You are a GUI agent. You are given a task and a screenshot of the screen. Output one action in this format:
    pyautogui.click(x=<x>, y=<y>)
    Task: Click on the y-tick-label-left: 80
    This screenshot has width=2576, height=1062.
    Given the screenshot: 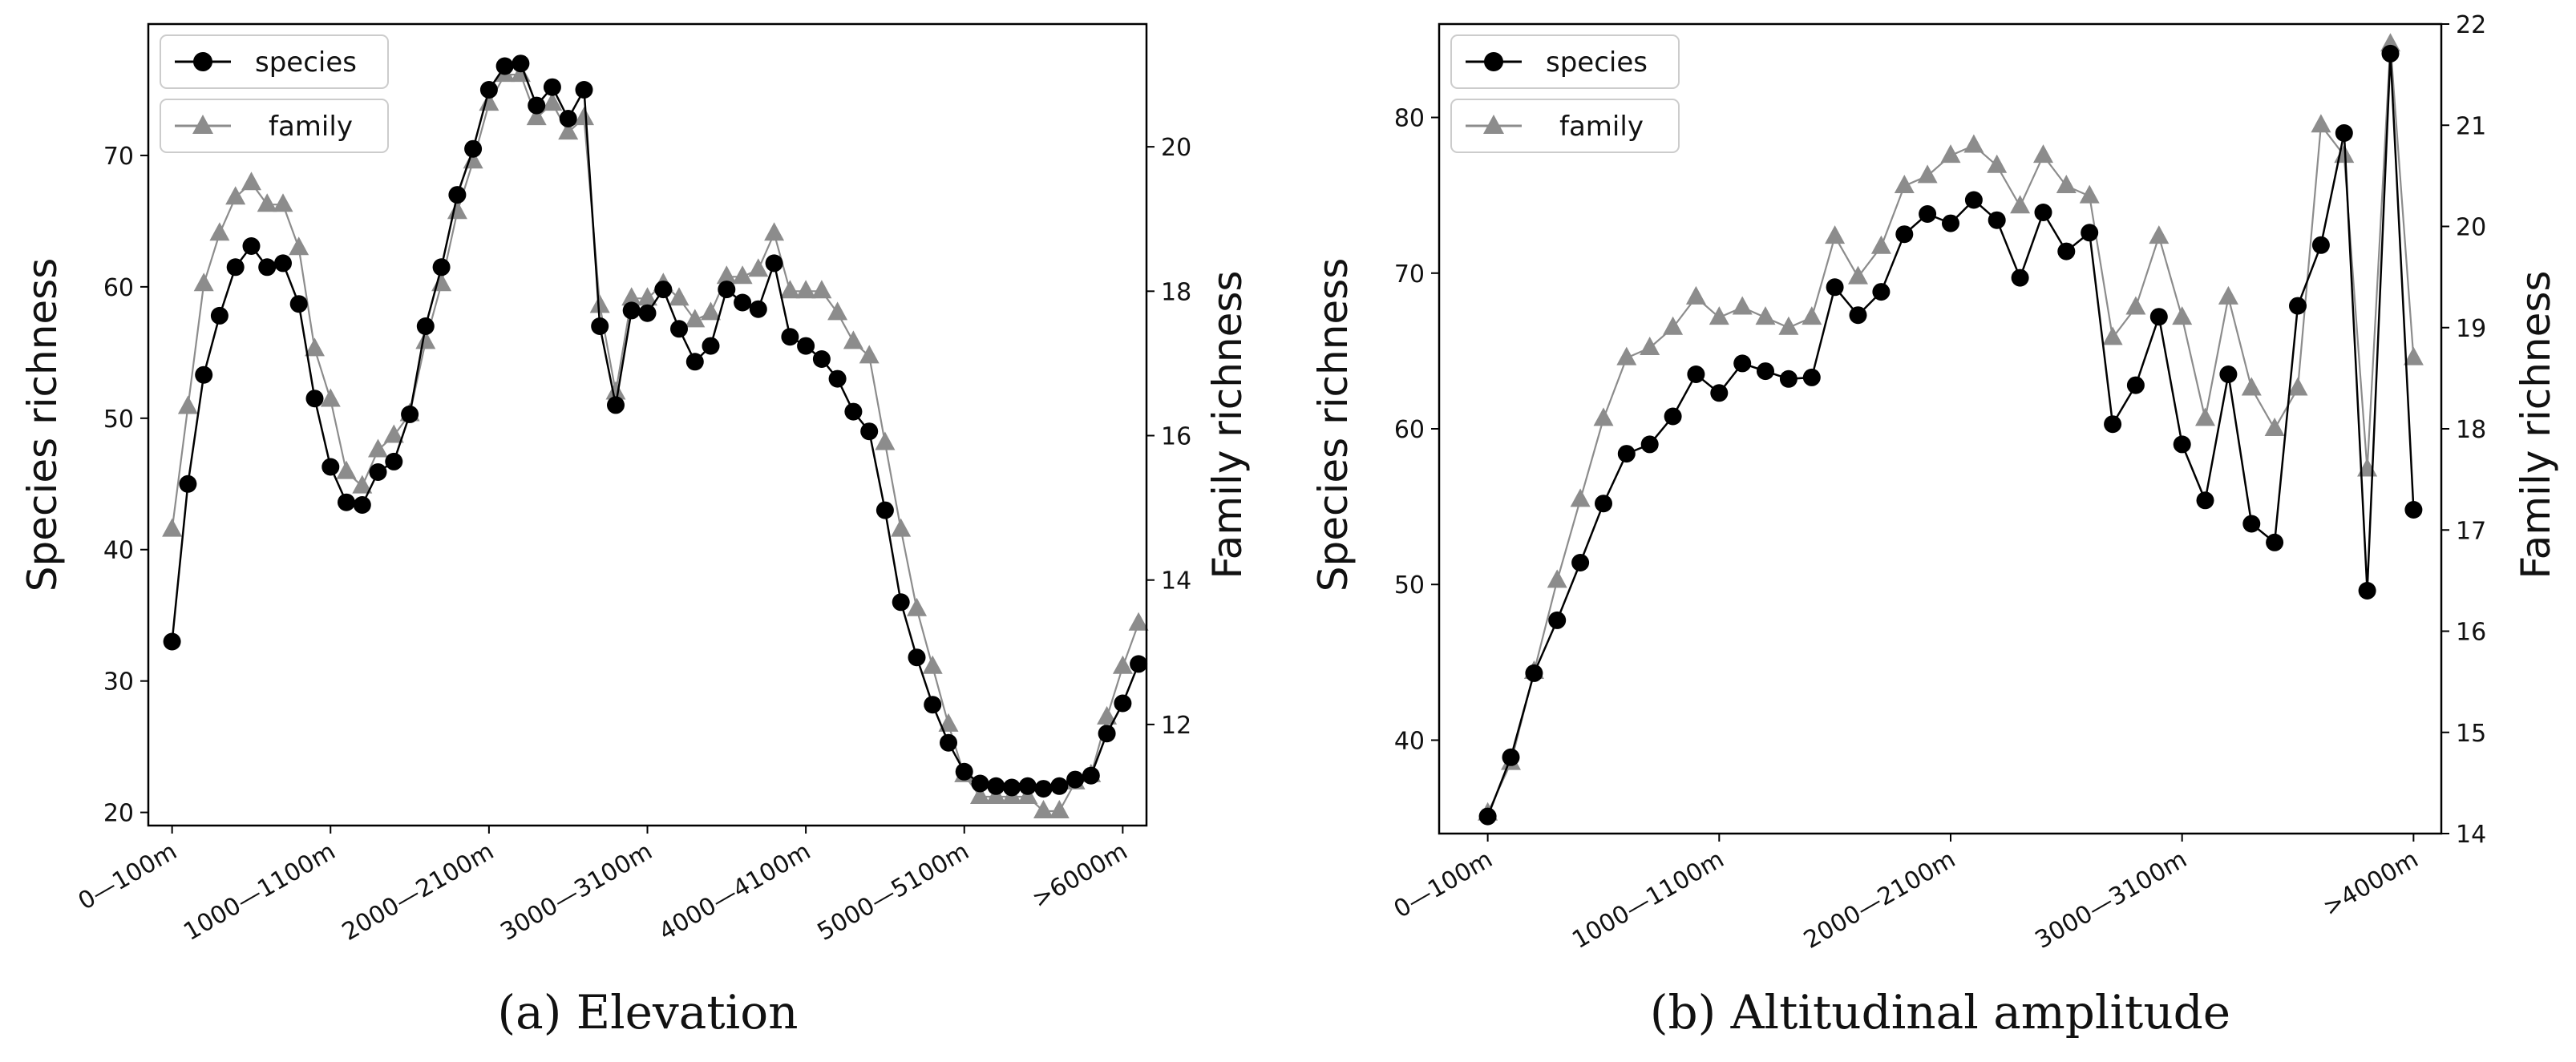 What is the action you would take?
    pyautogui.click(x=1409, y=119)
    